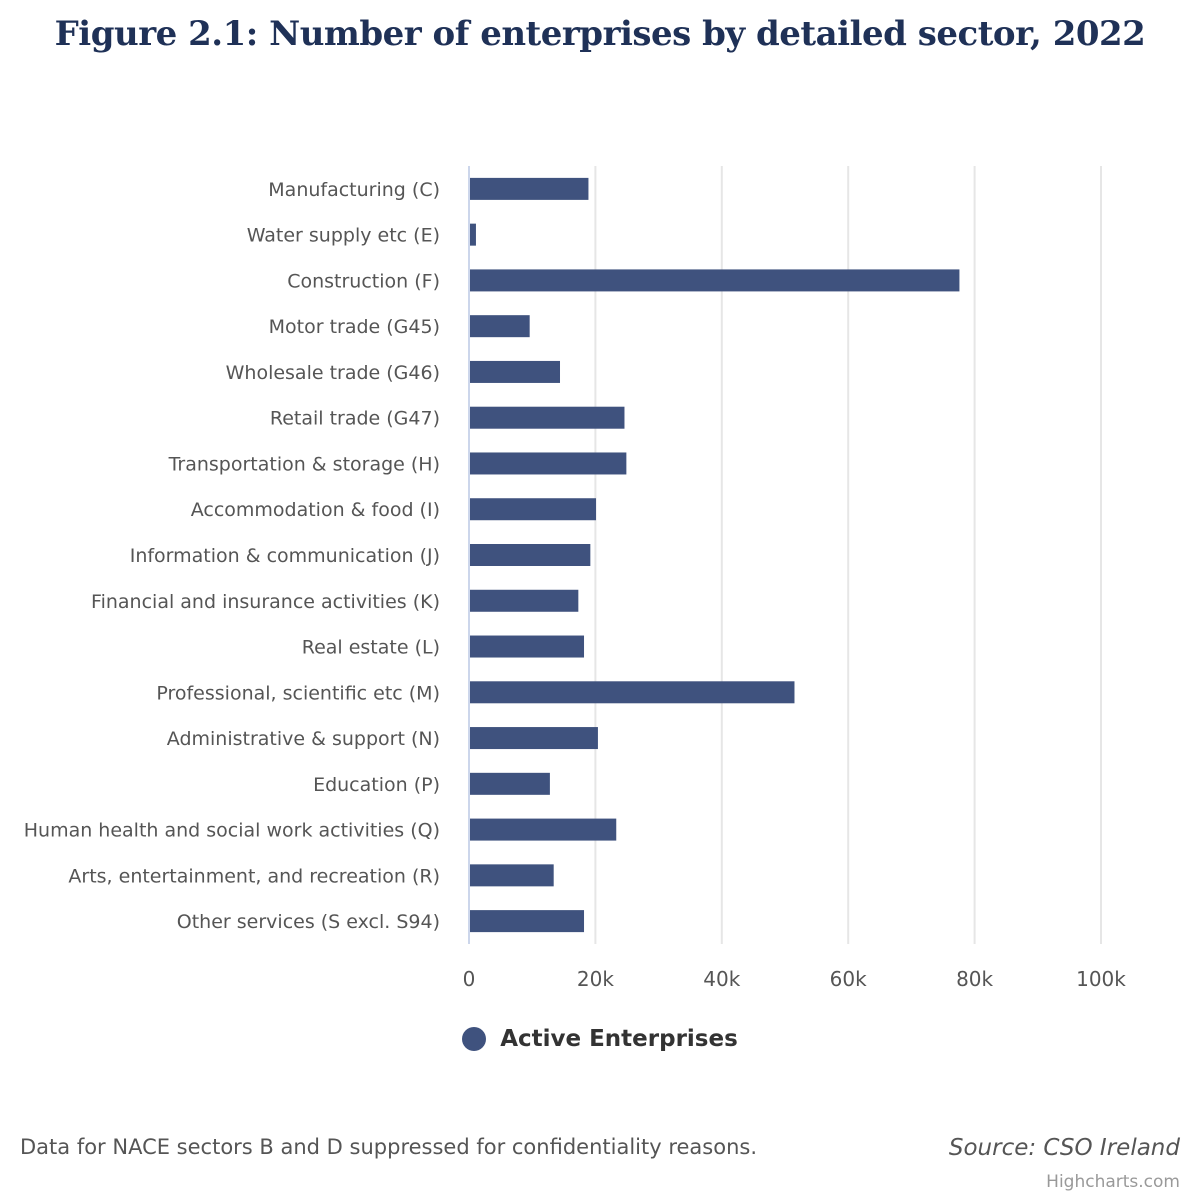 This screenshot has width=1200, height=1200. What do you see at coordinates (721, 979) in the screenshot?
I see `x-tick-label: 40k` at bounding box center [721, 979].